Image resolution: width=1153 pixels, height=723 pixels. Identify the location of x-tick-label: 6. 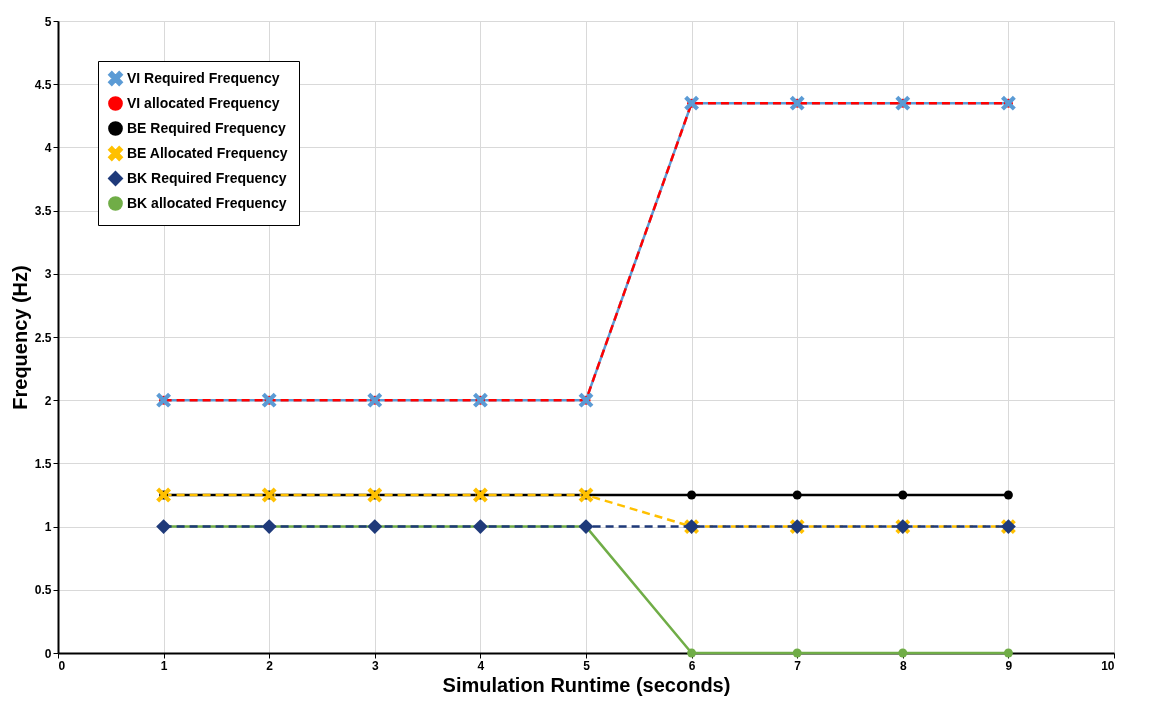
(692, 665).